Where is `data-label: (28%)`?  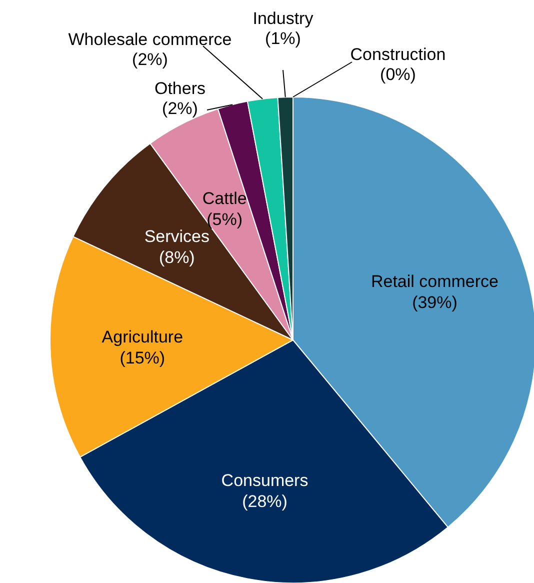
data-label: (28%) is located at coordinates (265, 501).